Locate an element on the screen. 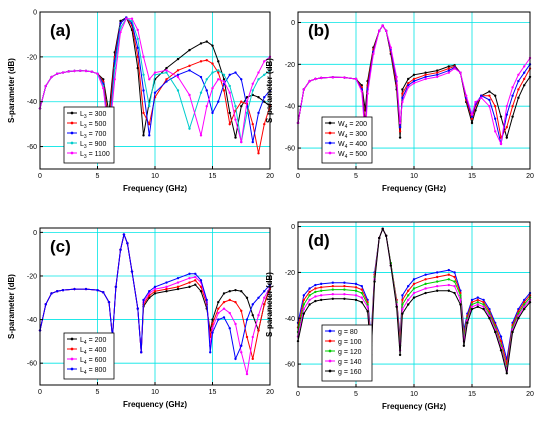 The image size is (550, 426). x-tick-label: 10 is located at coordinates (414, 394).